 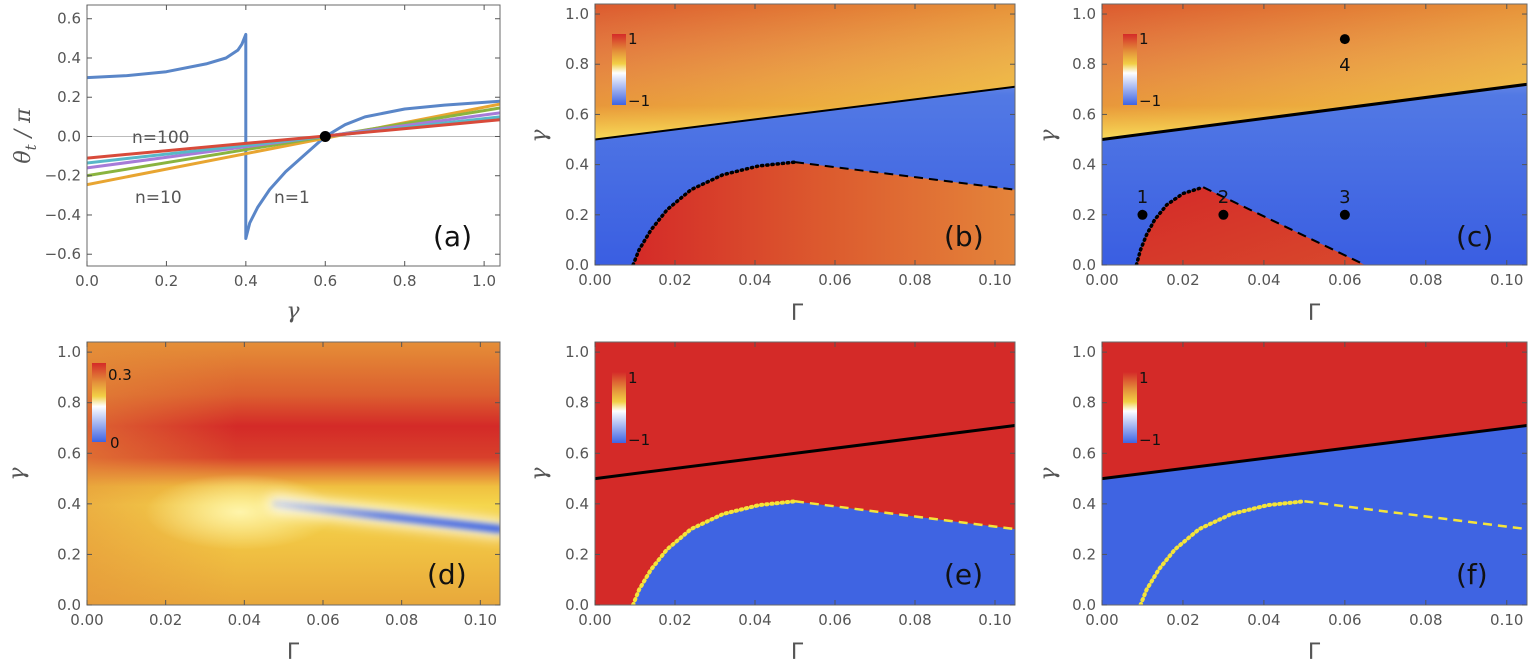 What do you see at coordinates (1474, 236) in the screenshot?
I see `panel-c-label: (c)` at bounding box center [1474, 236].